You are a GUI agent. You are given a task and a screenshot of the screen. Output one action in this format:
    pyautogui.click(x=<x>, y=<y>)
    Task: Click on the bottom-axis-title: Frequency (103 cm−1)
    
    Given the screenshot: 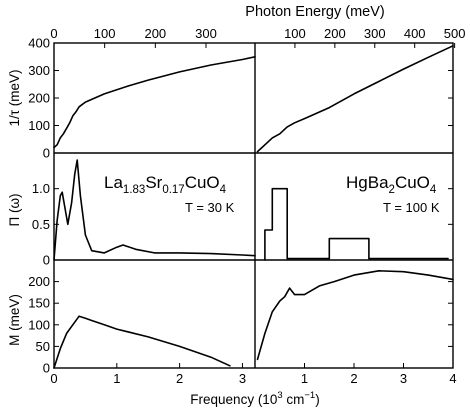 What is the action you would take?
    pyautogui.click(x=254, y=398)
    